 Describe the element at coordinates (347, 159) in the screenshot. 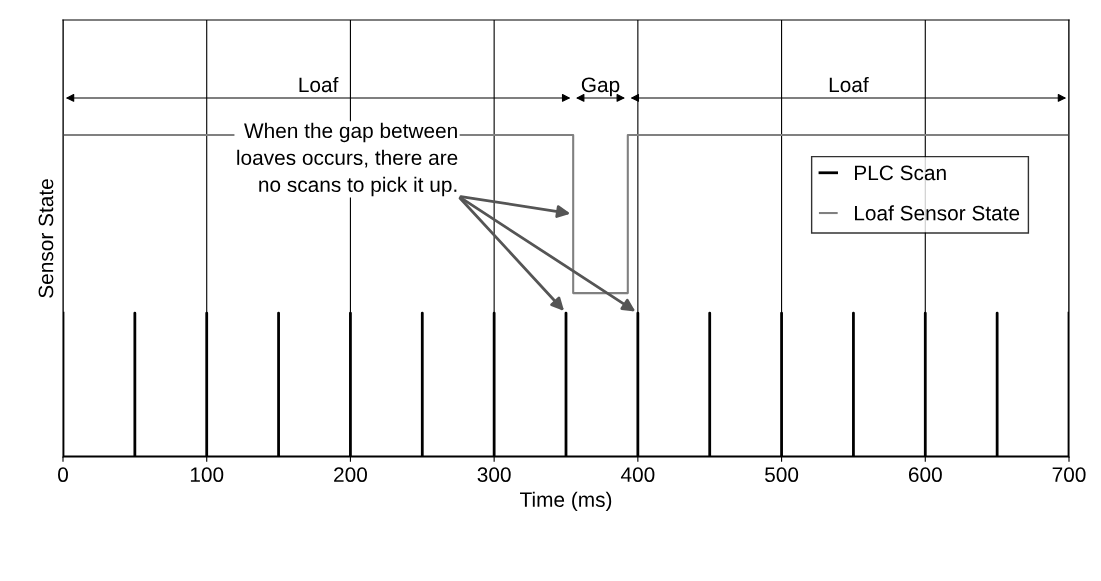

I see `annotation: When the gap between loaves occurs, there are no scans to pick it up.` at that location.